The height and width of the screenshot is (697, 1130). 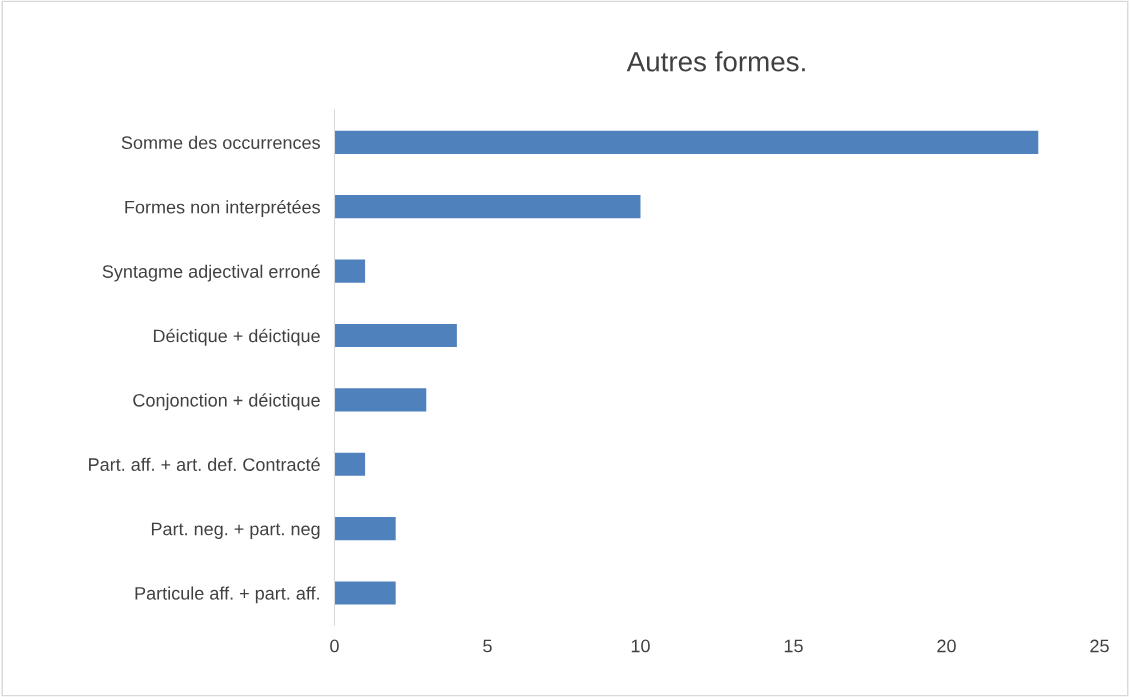 What do you see at coordinates (222, 209) in the screenshot?
I see `y-tick-label: Formes non interprétées` at bounding box center [222, 209].